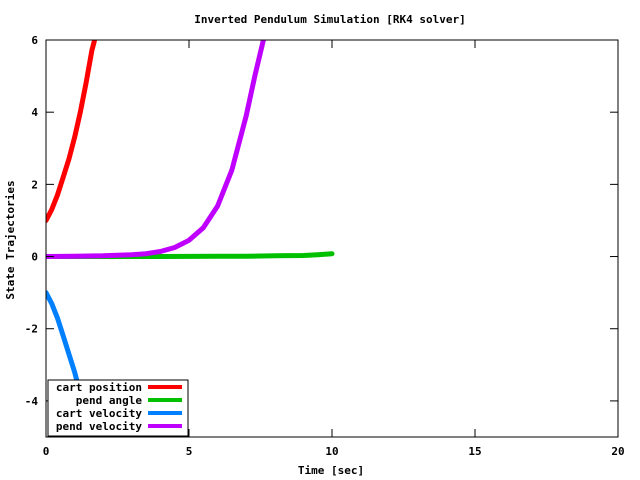  What do you see at coordinates (34, 184) in the screenshot?
I see `y-tick-label: 2` at bounding box center [34, 184].